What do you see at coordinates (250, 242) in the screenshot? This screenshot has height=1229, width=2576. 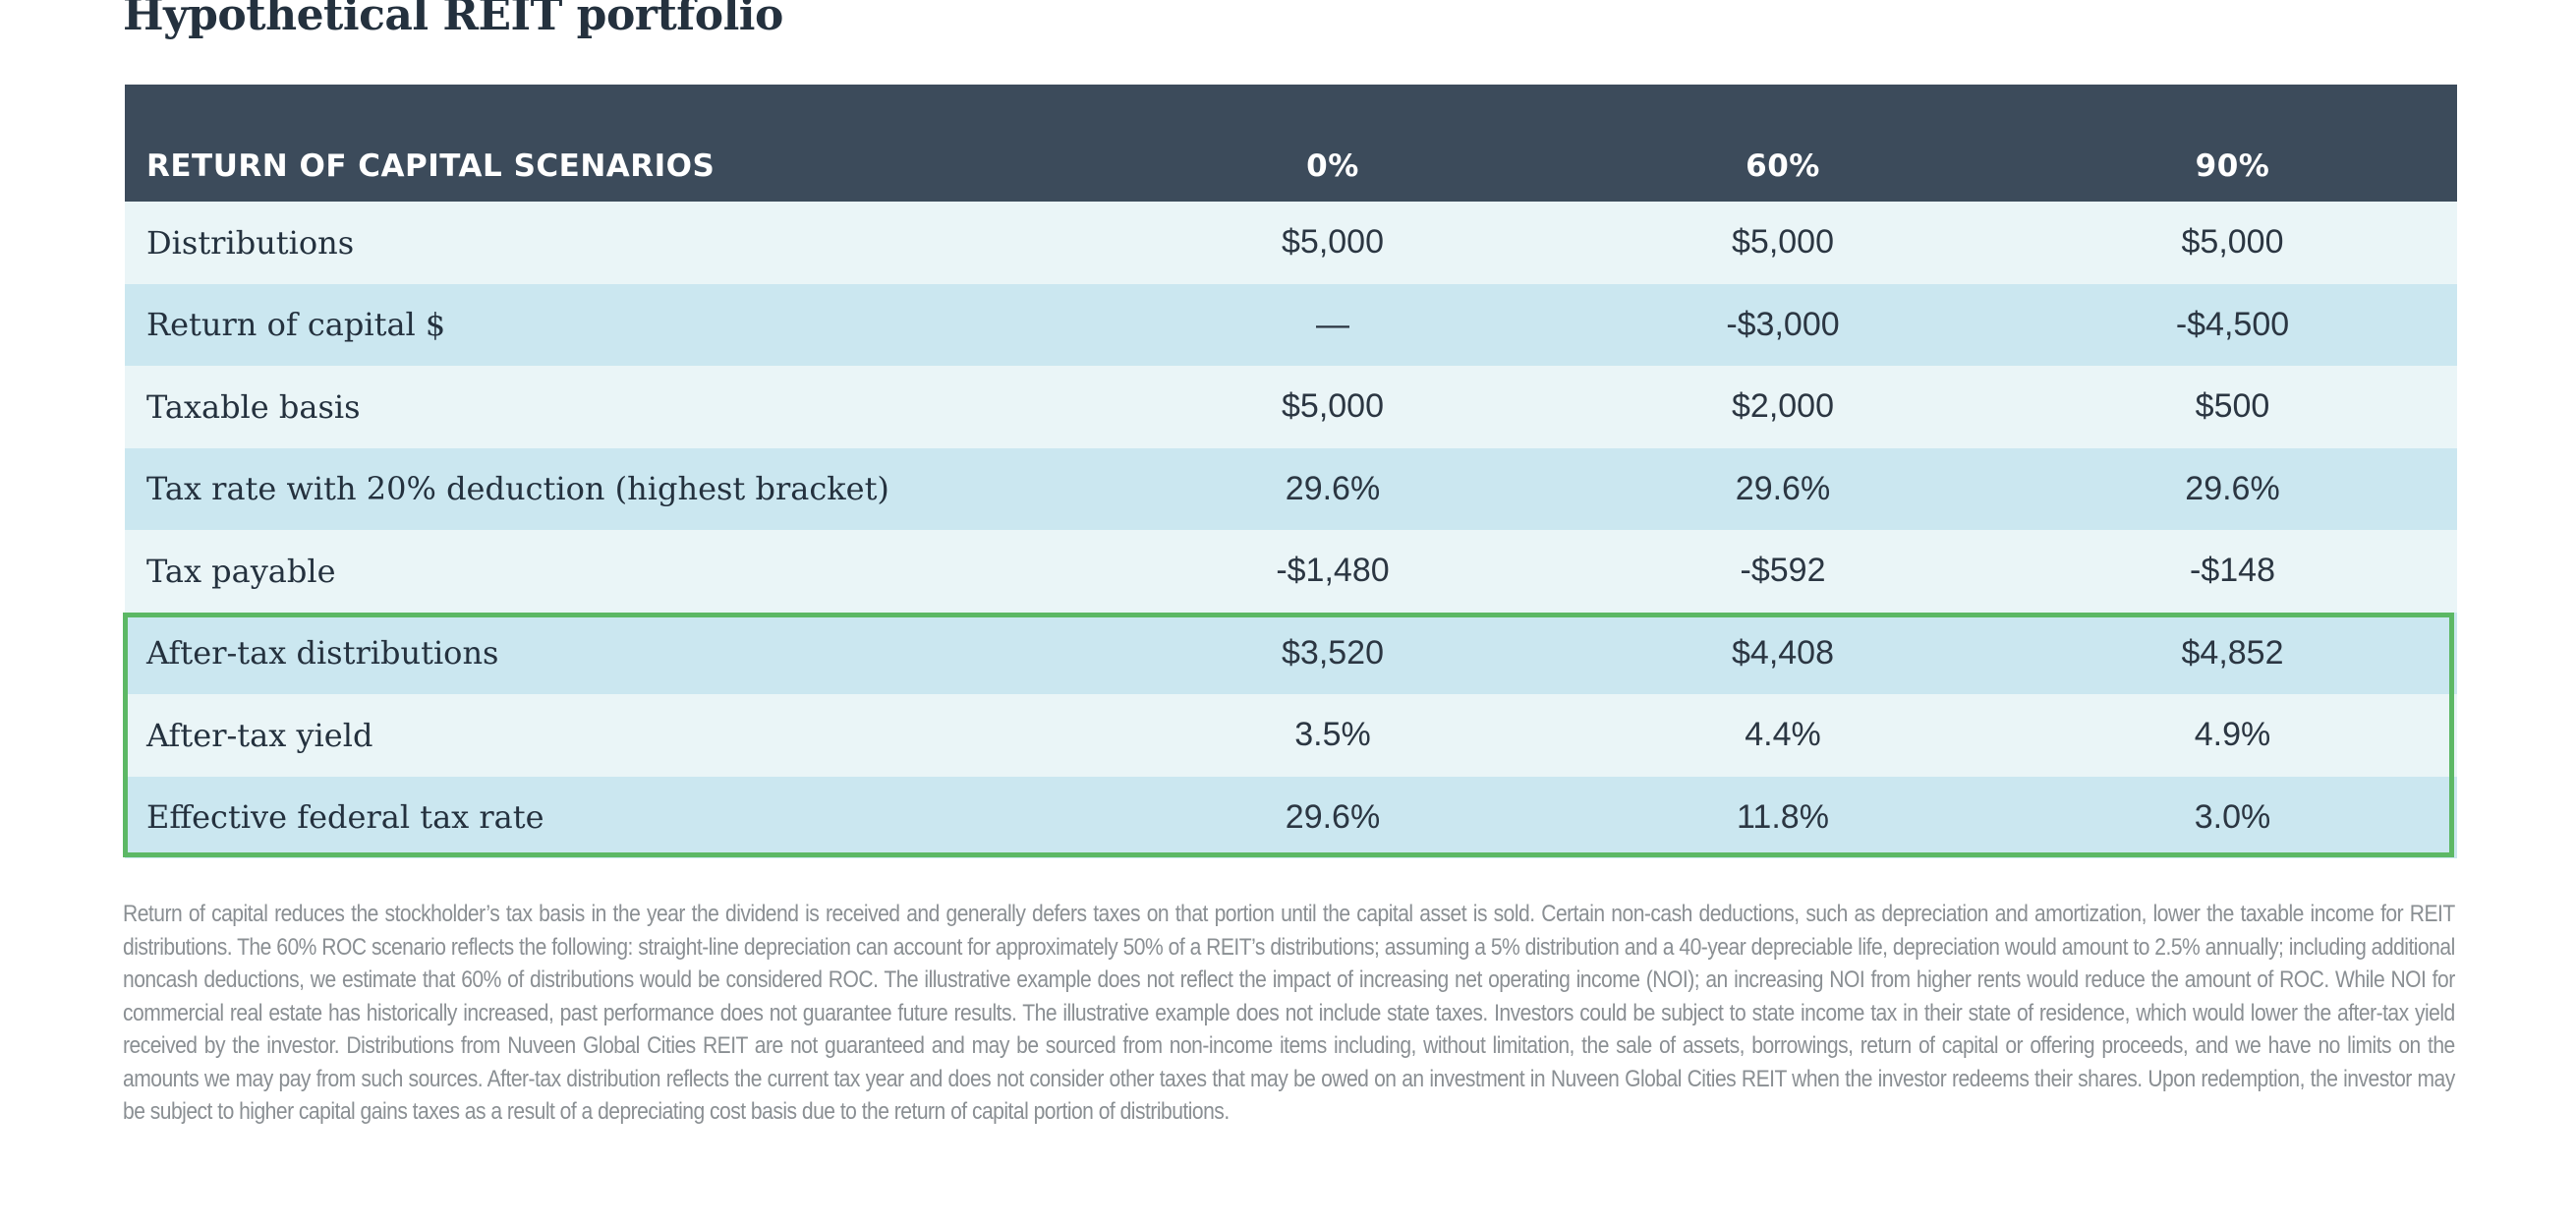 I see `row-label: Distributions` at bounding box center [250, 242].